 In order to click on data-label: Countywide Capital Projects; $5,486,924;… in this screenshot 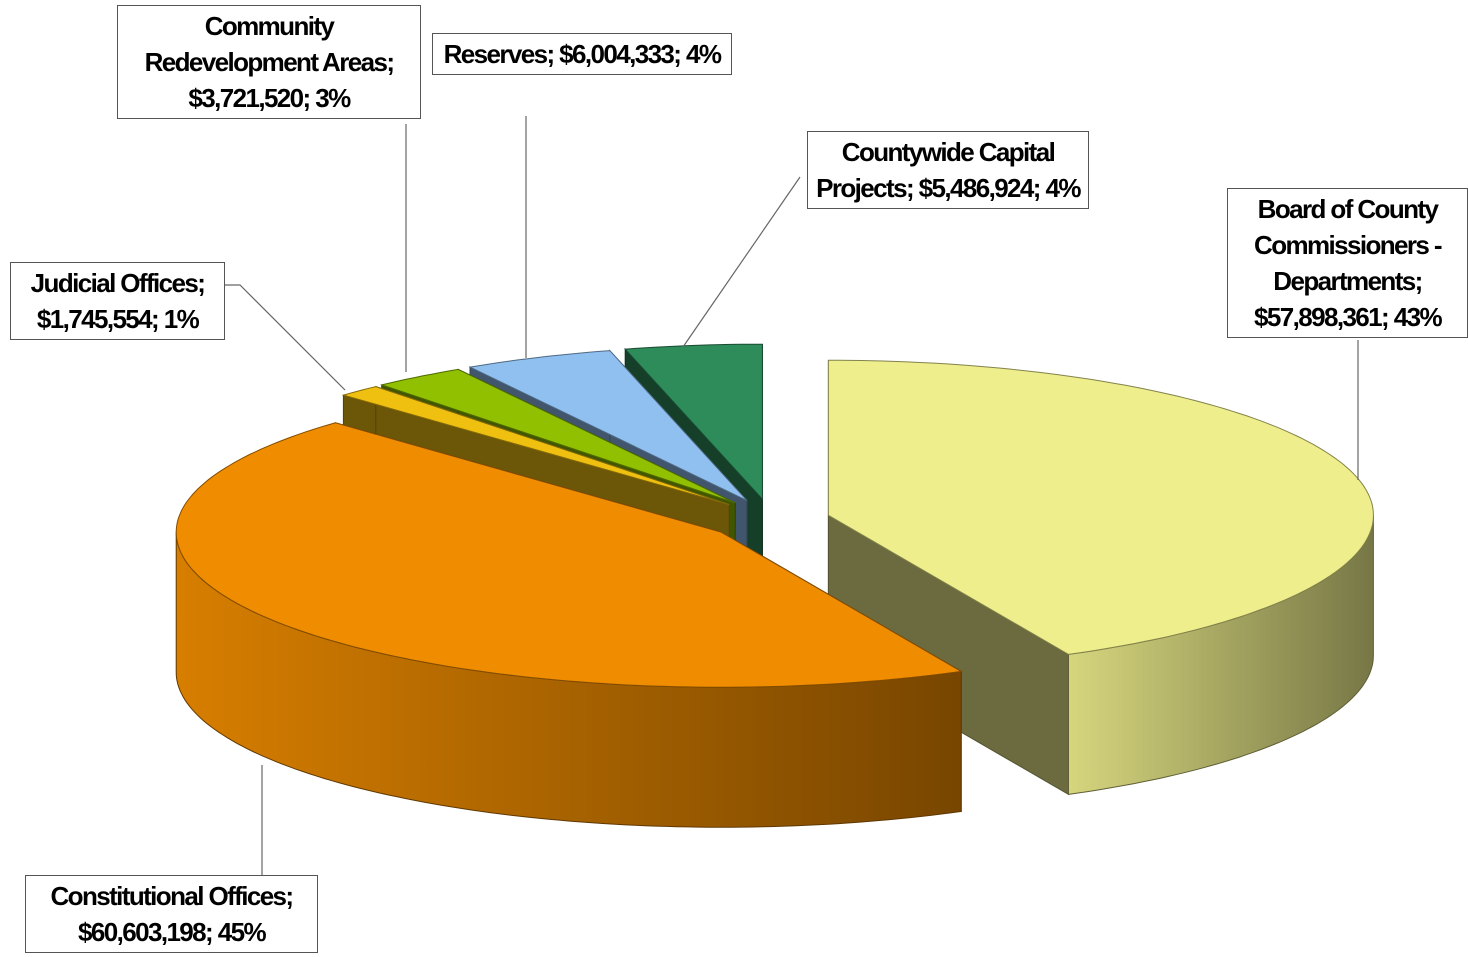, I will do `click(948, 170)`.